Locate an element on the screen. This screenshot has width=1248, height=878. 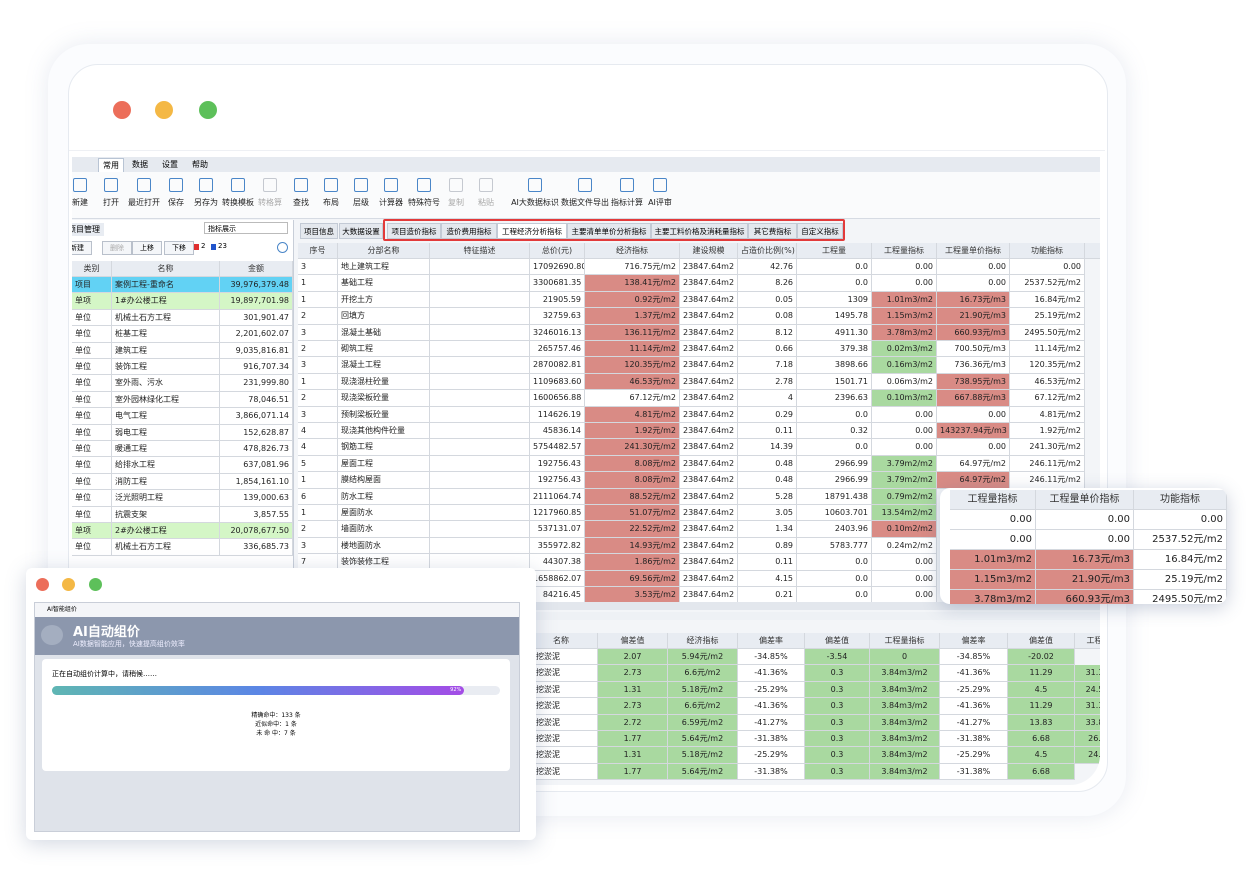
table-cell: 0.92元/m2 is located at coordinates (632, 300).